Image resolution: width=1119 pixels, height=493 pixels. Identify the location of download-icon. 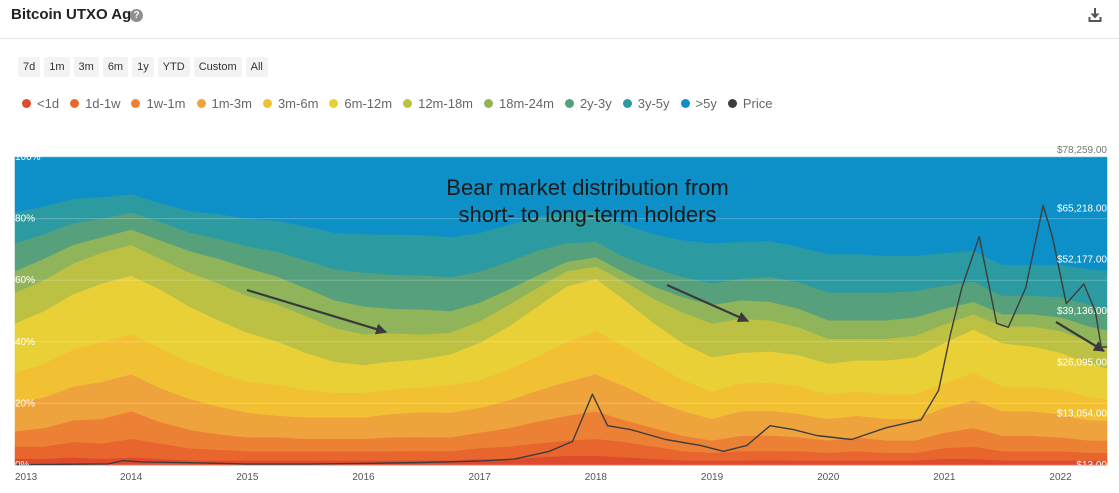
(1095, 15).